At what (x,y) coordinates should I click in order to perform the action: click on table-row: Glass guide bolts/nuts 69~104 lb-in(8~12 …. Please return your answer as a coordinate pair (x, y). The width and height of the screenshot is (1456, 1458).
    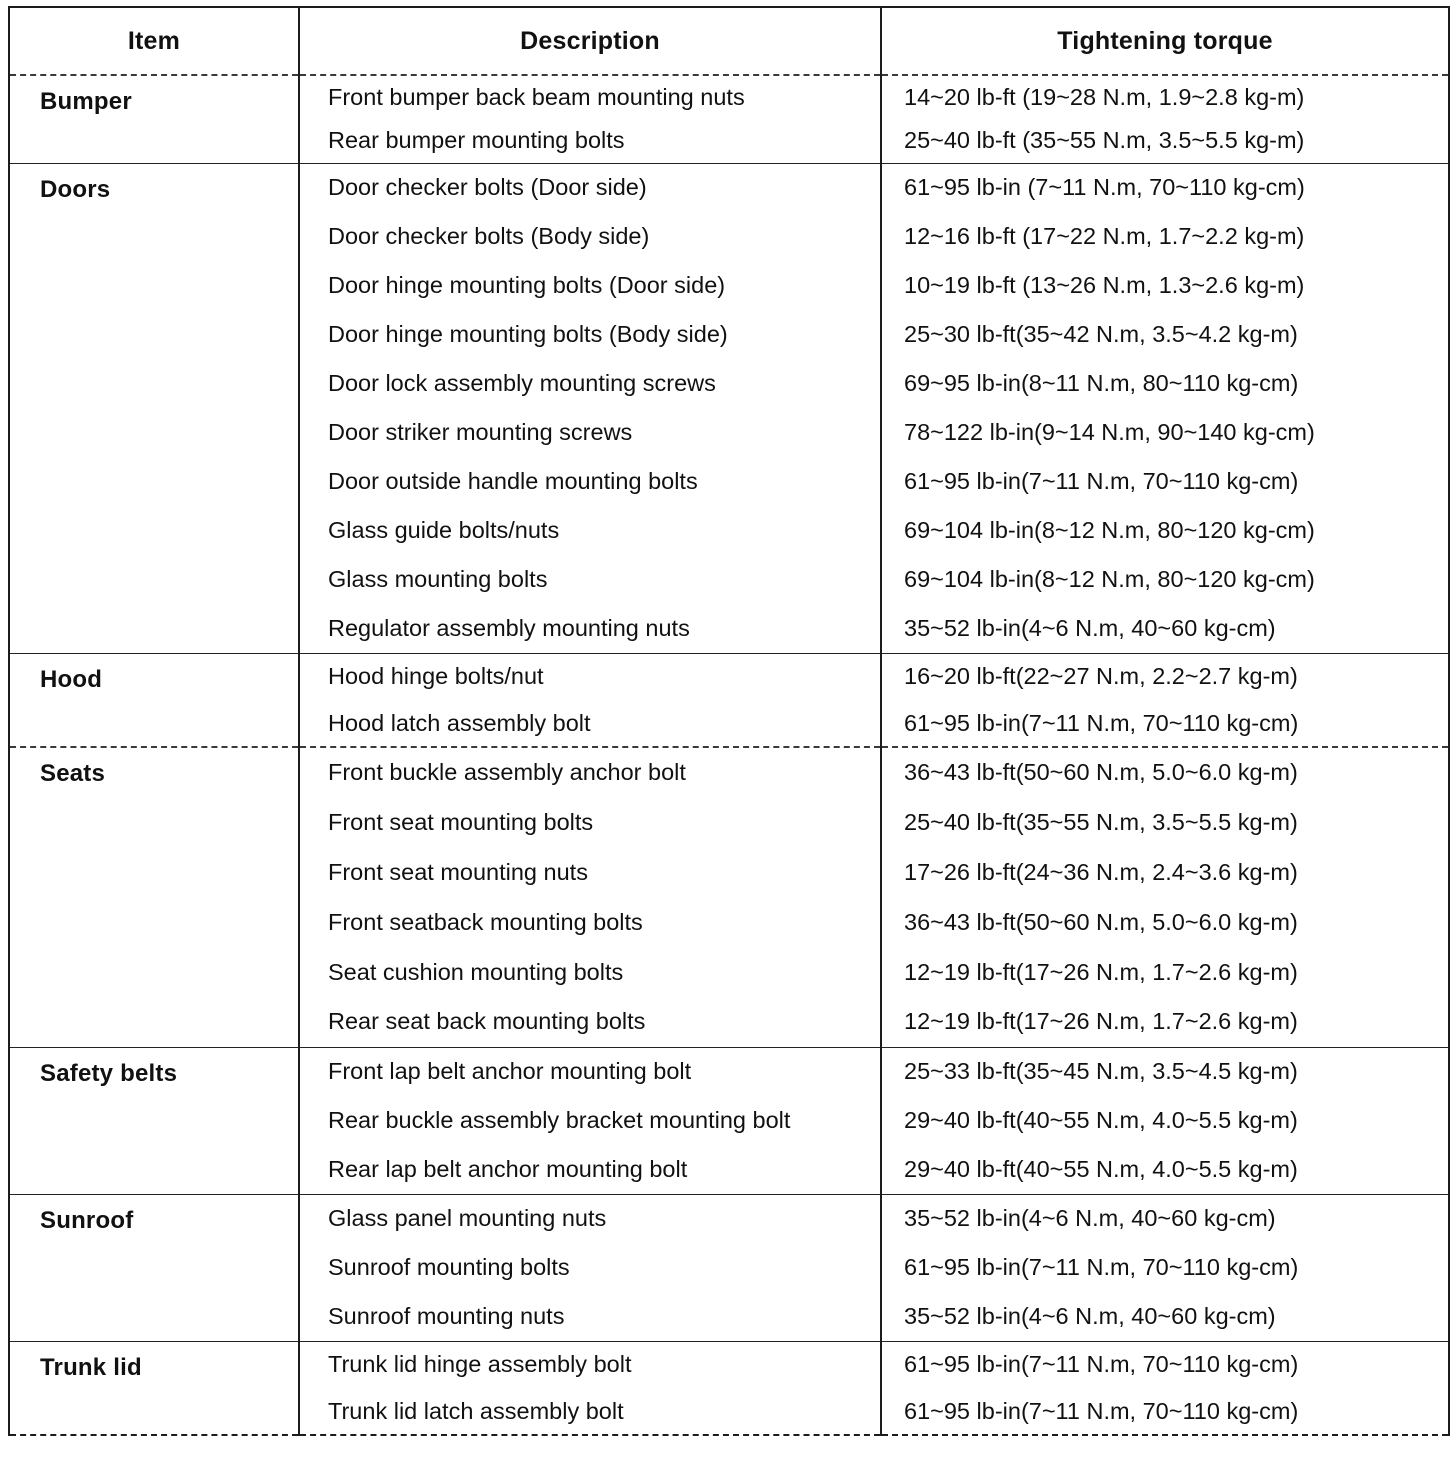
    Looking at the image, I should click on (729, 530).